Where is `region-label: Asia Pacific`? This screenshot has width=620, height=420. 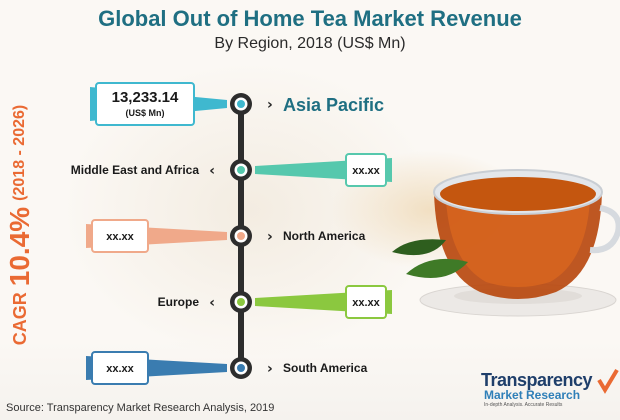 region-label: Asia Pacific is located at coordinates (333, 105).